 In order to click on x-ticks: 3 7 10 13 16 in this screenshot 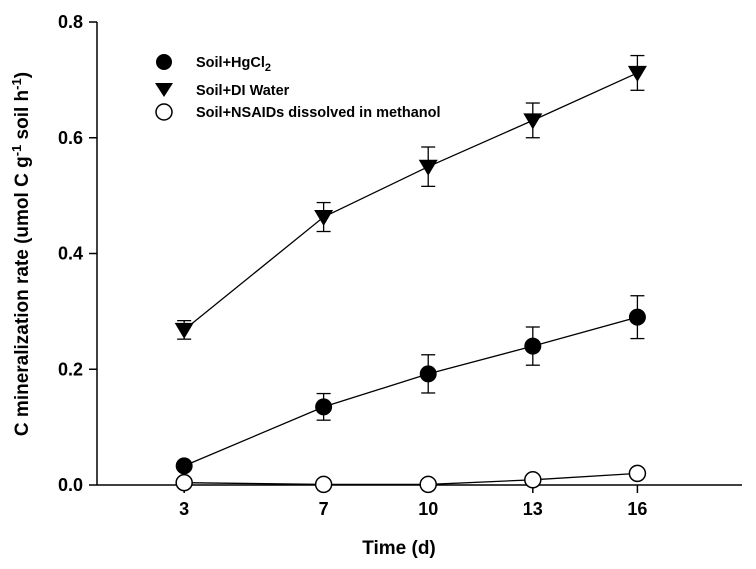, I will do `click(413, 502)`.